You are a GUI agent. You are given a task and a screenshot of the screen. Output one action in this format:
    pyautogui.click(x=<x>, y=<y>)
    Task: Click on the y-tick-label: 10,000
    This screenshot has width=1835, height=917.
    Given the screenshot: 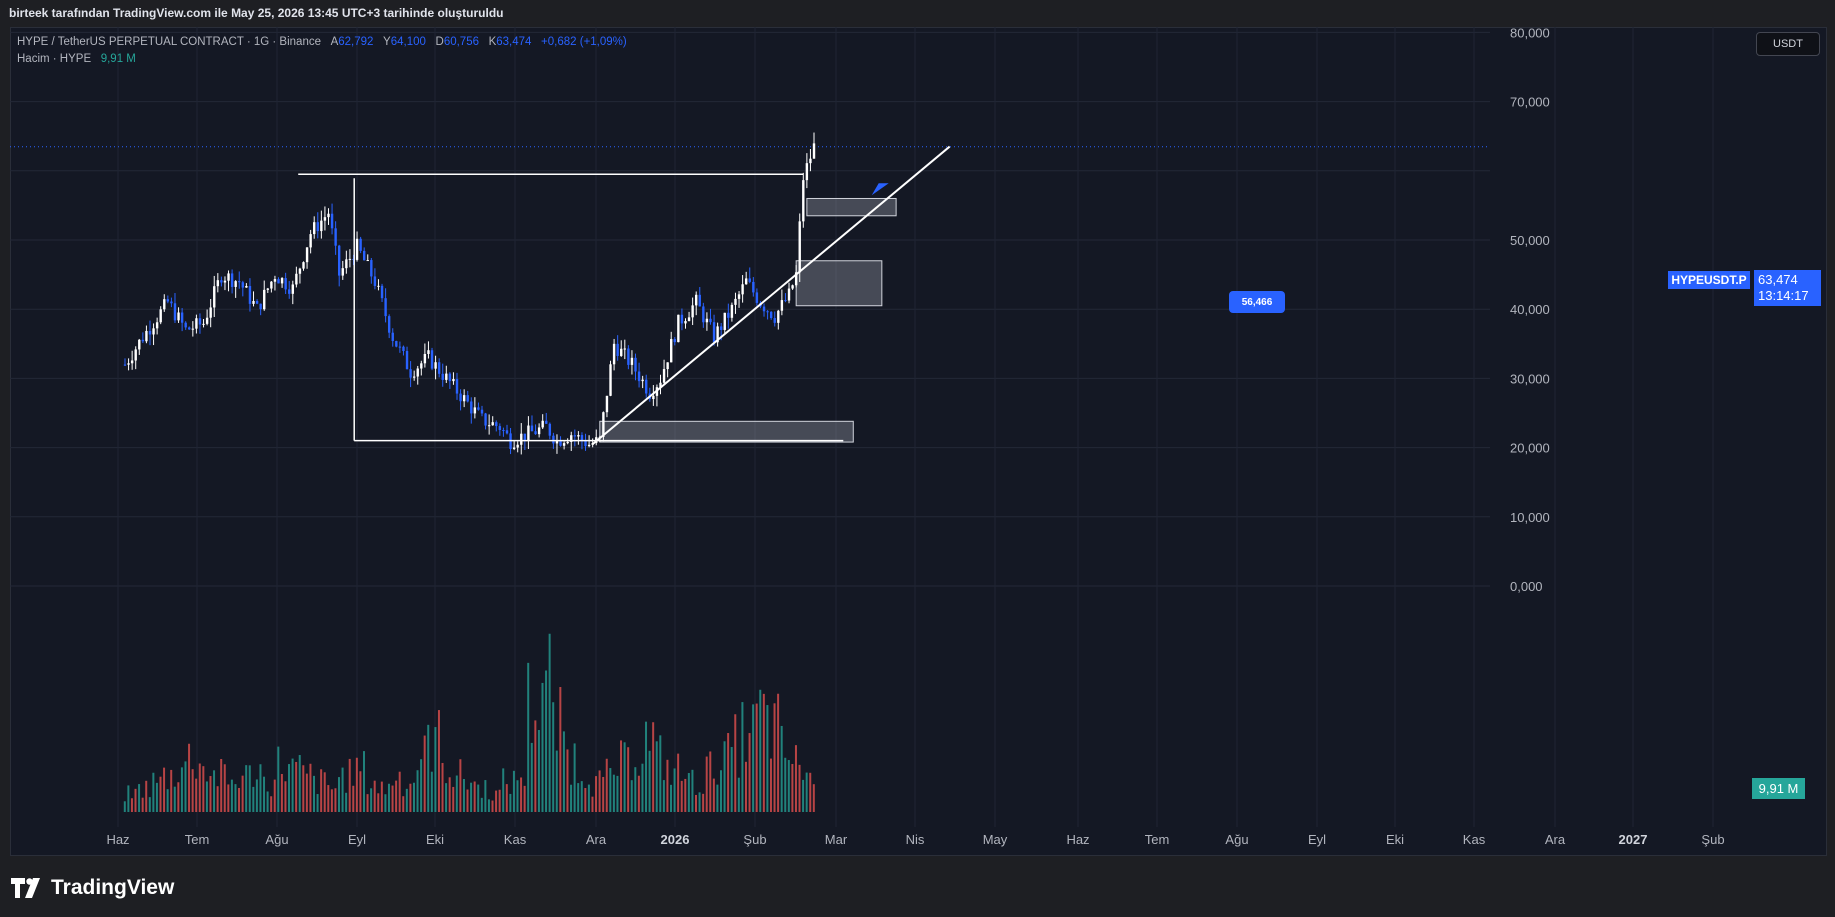 What is the action you would take?
    pyautogui.click(x=1530, y=517)
    